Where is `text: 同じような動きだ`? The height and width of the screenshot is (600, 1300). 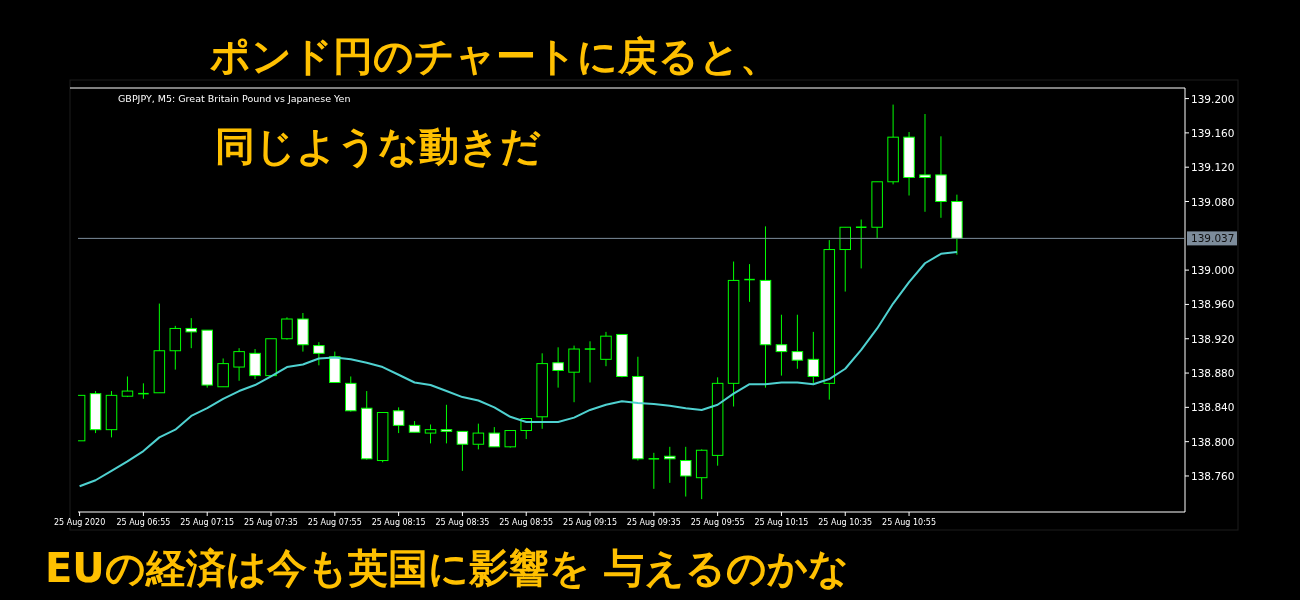
text: 同じような動きだ is located at coordinates (378, 146).